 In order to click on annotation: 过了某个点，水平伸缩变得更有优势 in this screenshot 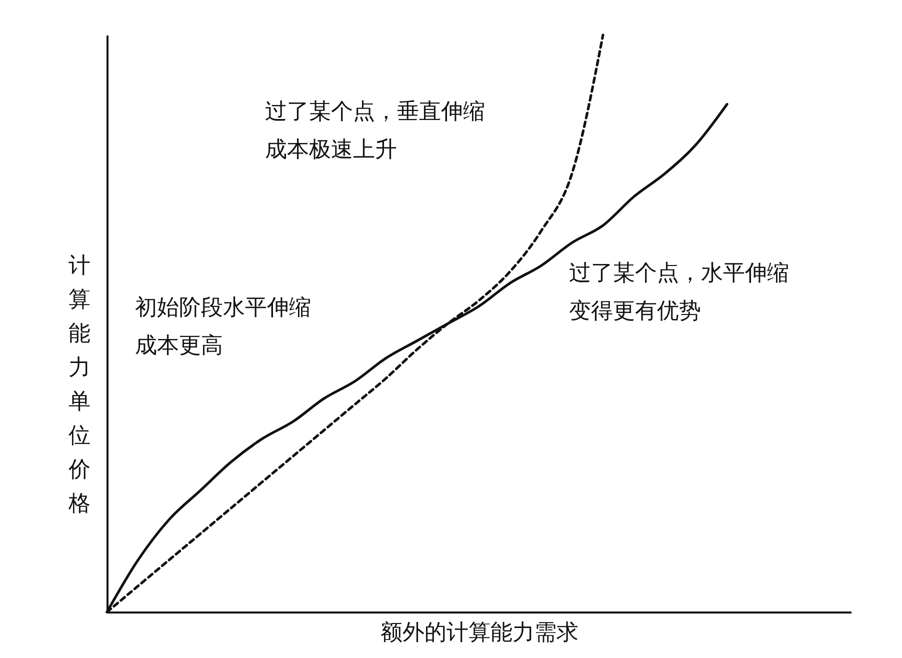, I will do `click(678, 292)`.